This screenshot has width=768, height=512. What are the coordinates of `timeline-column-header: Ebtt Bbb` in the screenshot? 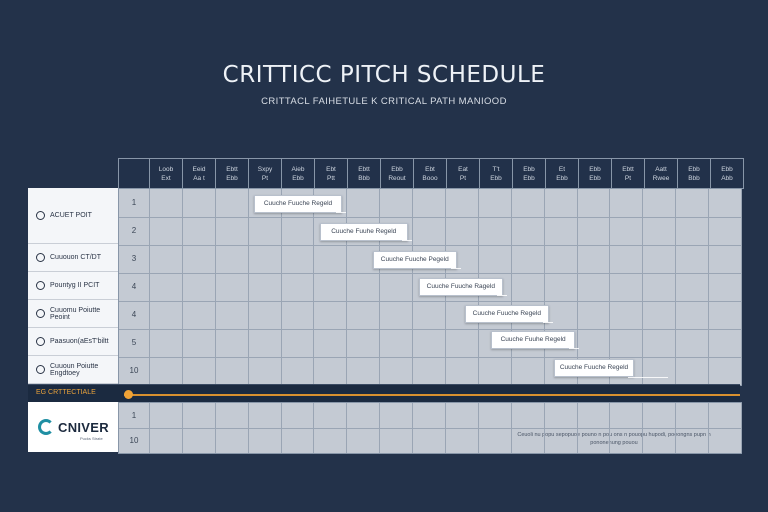 It's located at (364, 173).